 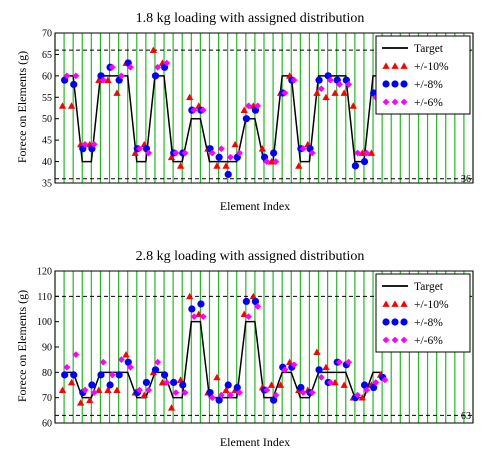 I want to click on y-tick-label: 110, so click(x=44, y=297).